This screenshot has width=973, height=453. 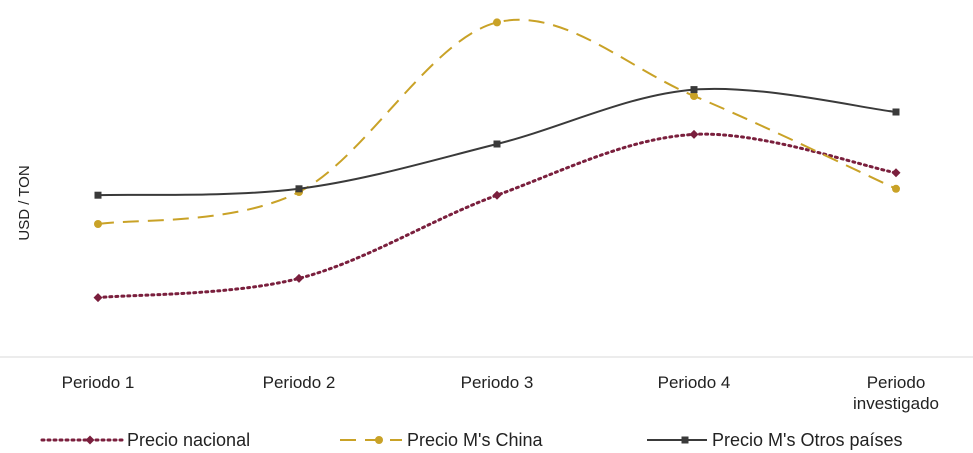 I want to click on legend-item: Precio nacional, so click(x=145, y=440).